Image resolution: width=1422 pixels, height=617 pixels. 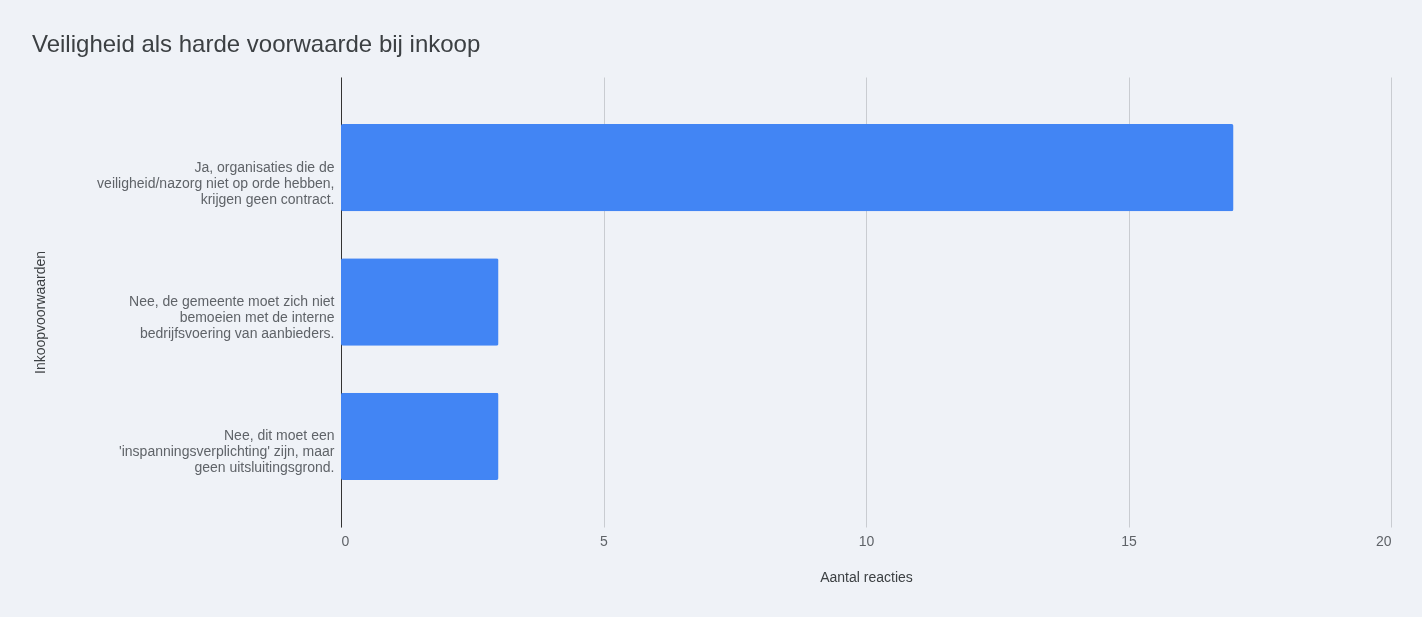 What do you see at coordinates (232, 317) in the screenshot?
I see `y-tick-label: Nee, de gemeente moet zich niet bemoeien met de interne bedrijfsvoering van aanbieders.` at bounding box center [232, 317].